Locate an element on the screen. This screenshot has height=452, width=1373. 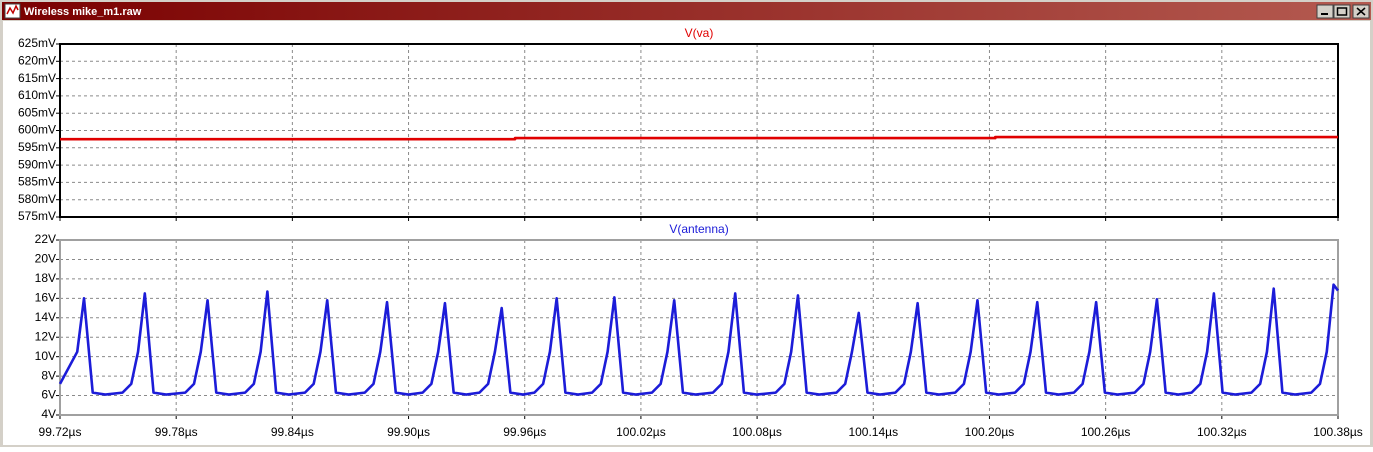
y-tick-label: 610mV is located at coordinates (37, 95).